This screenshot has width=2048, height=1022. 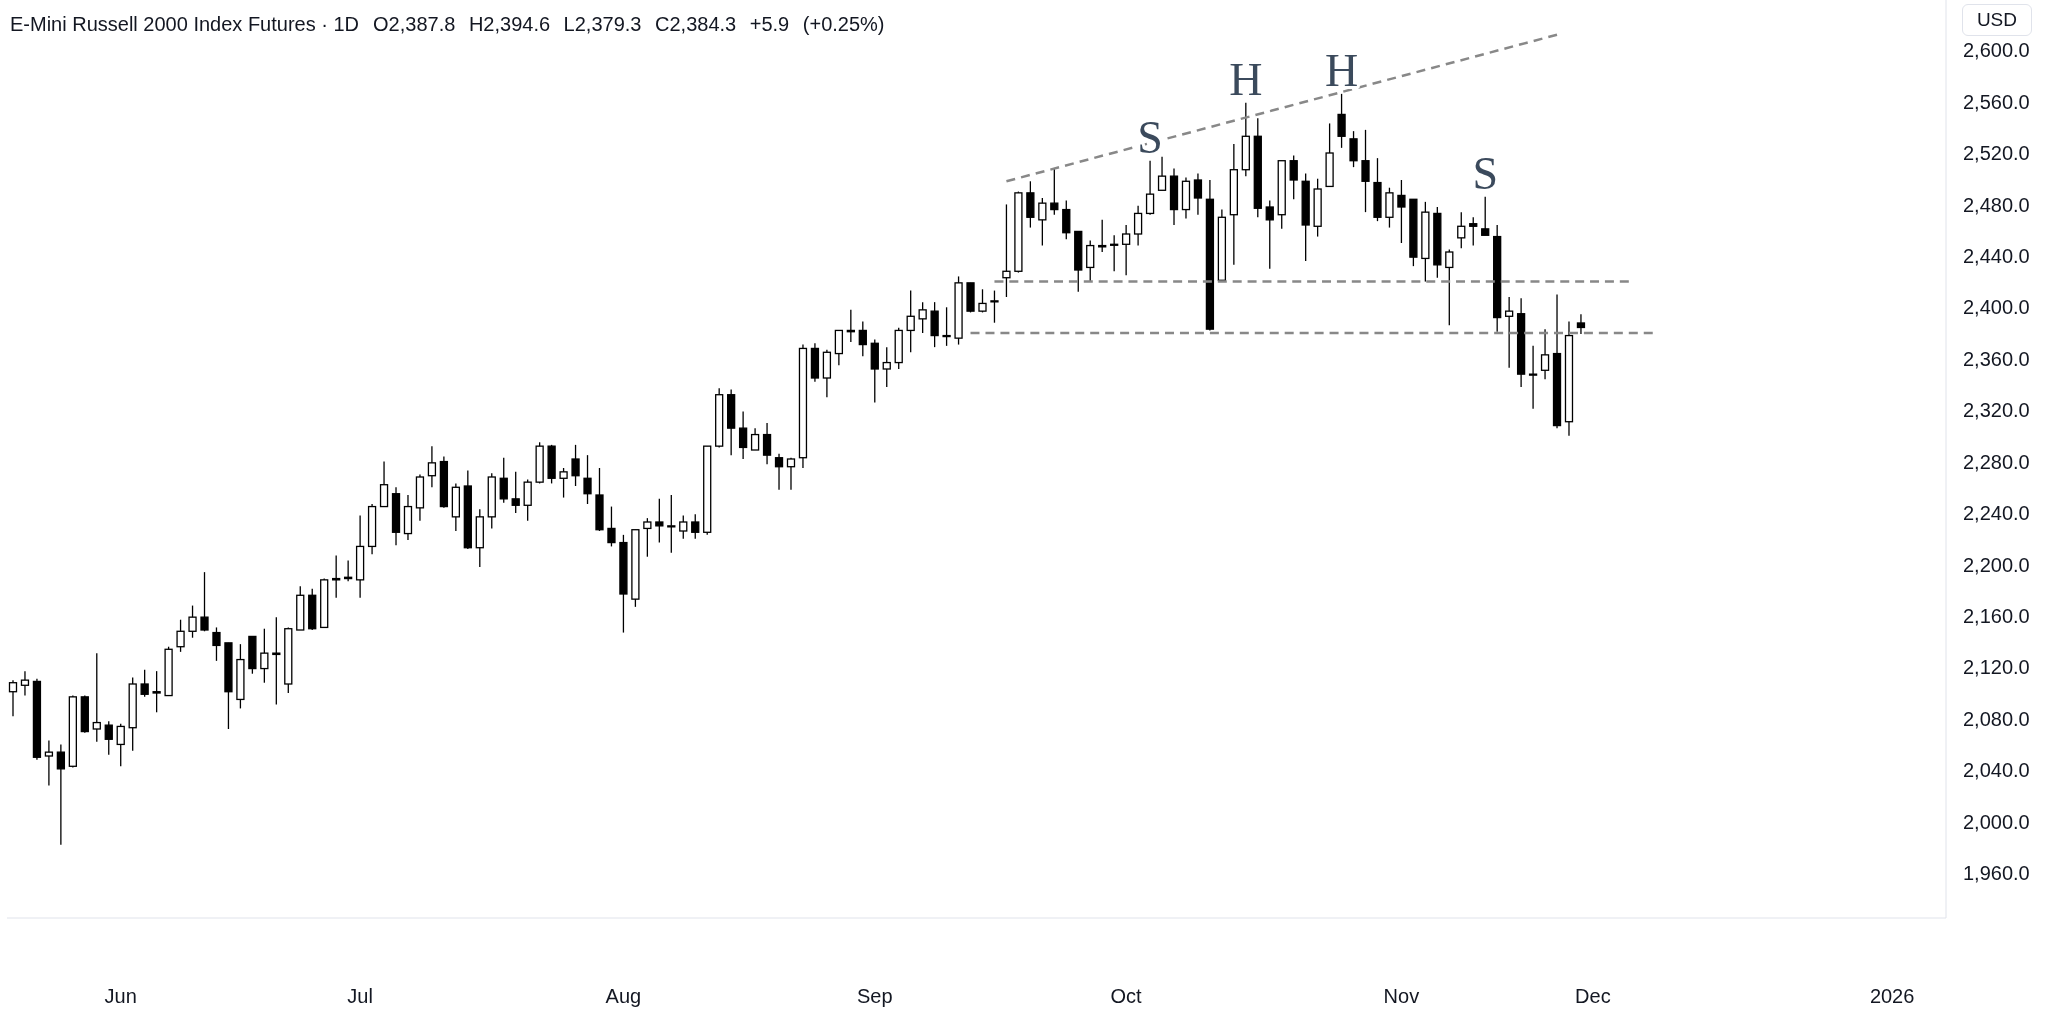 I want to click on x-tick-label: Jul, so click(x=360, y=996).